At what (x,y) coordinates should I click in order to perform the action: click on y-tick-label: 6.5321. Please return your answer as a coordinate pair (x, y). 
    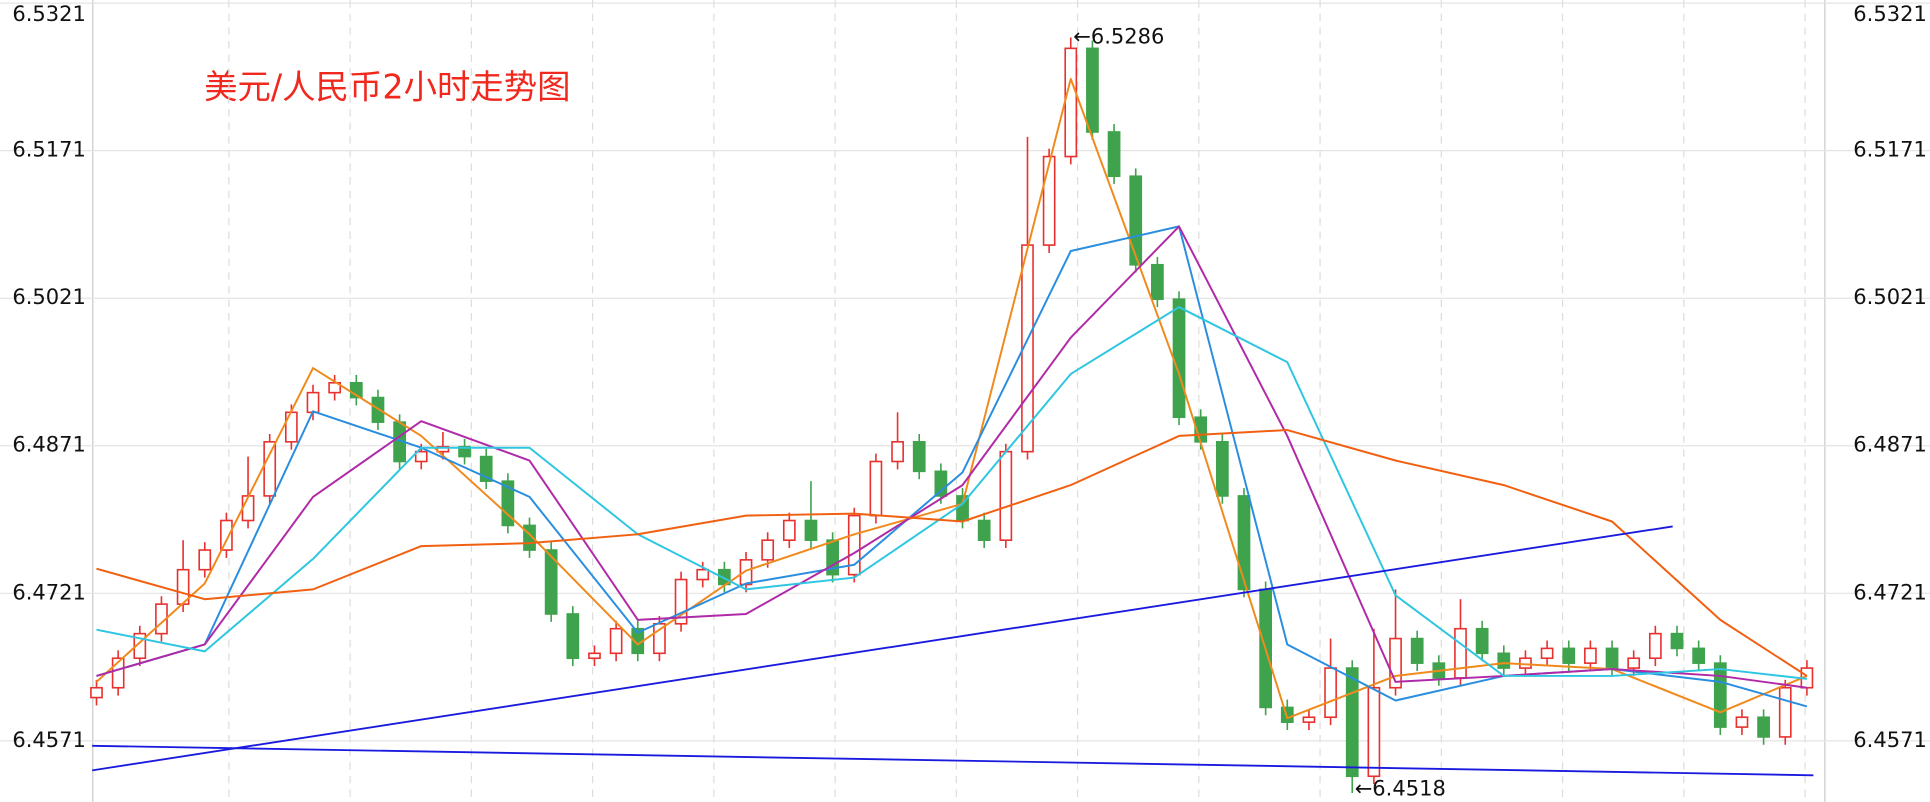
    Looking at the image, I should click on (49, 13).